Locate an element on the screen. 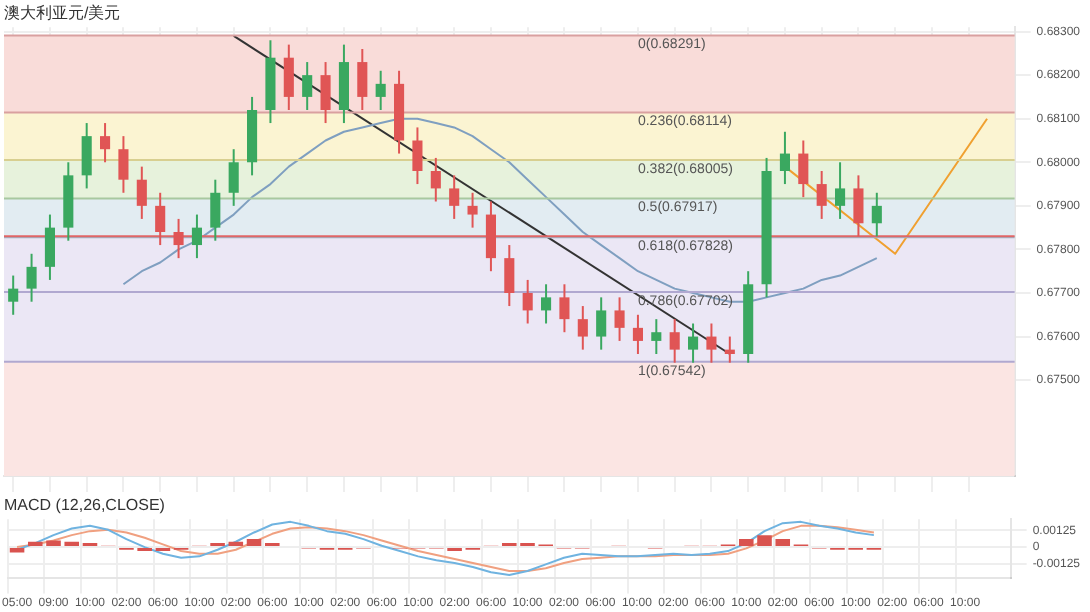 This screenshot has height=612, width=1090. chart-title: 澳大利亚元/美元 is located at coordinates (62, 13).